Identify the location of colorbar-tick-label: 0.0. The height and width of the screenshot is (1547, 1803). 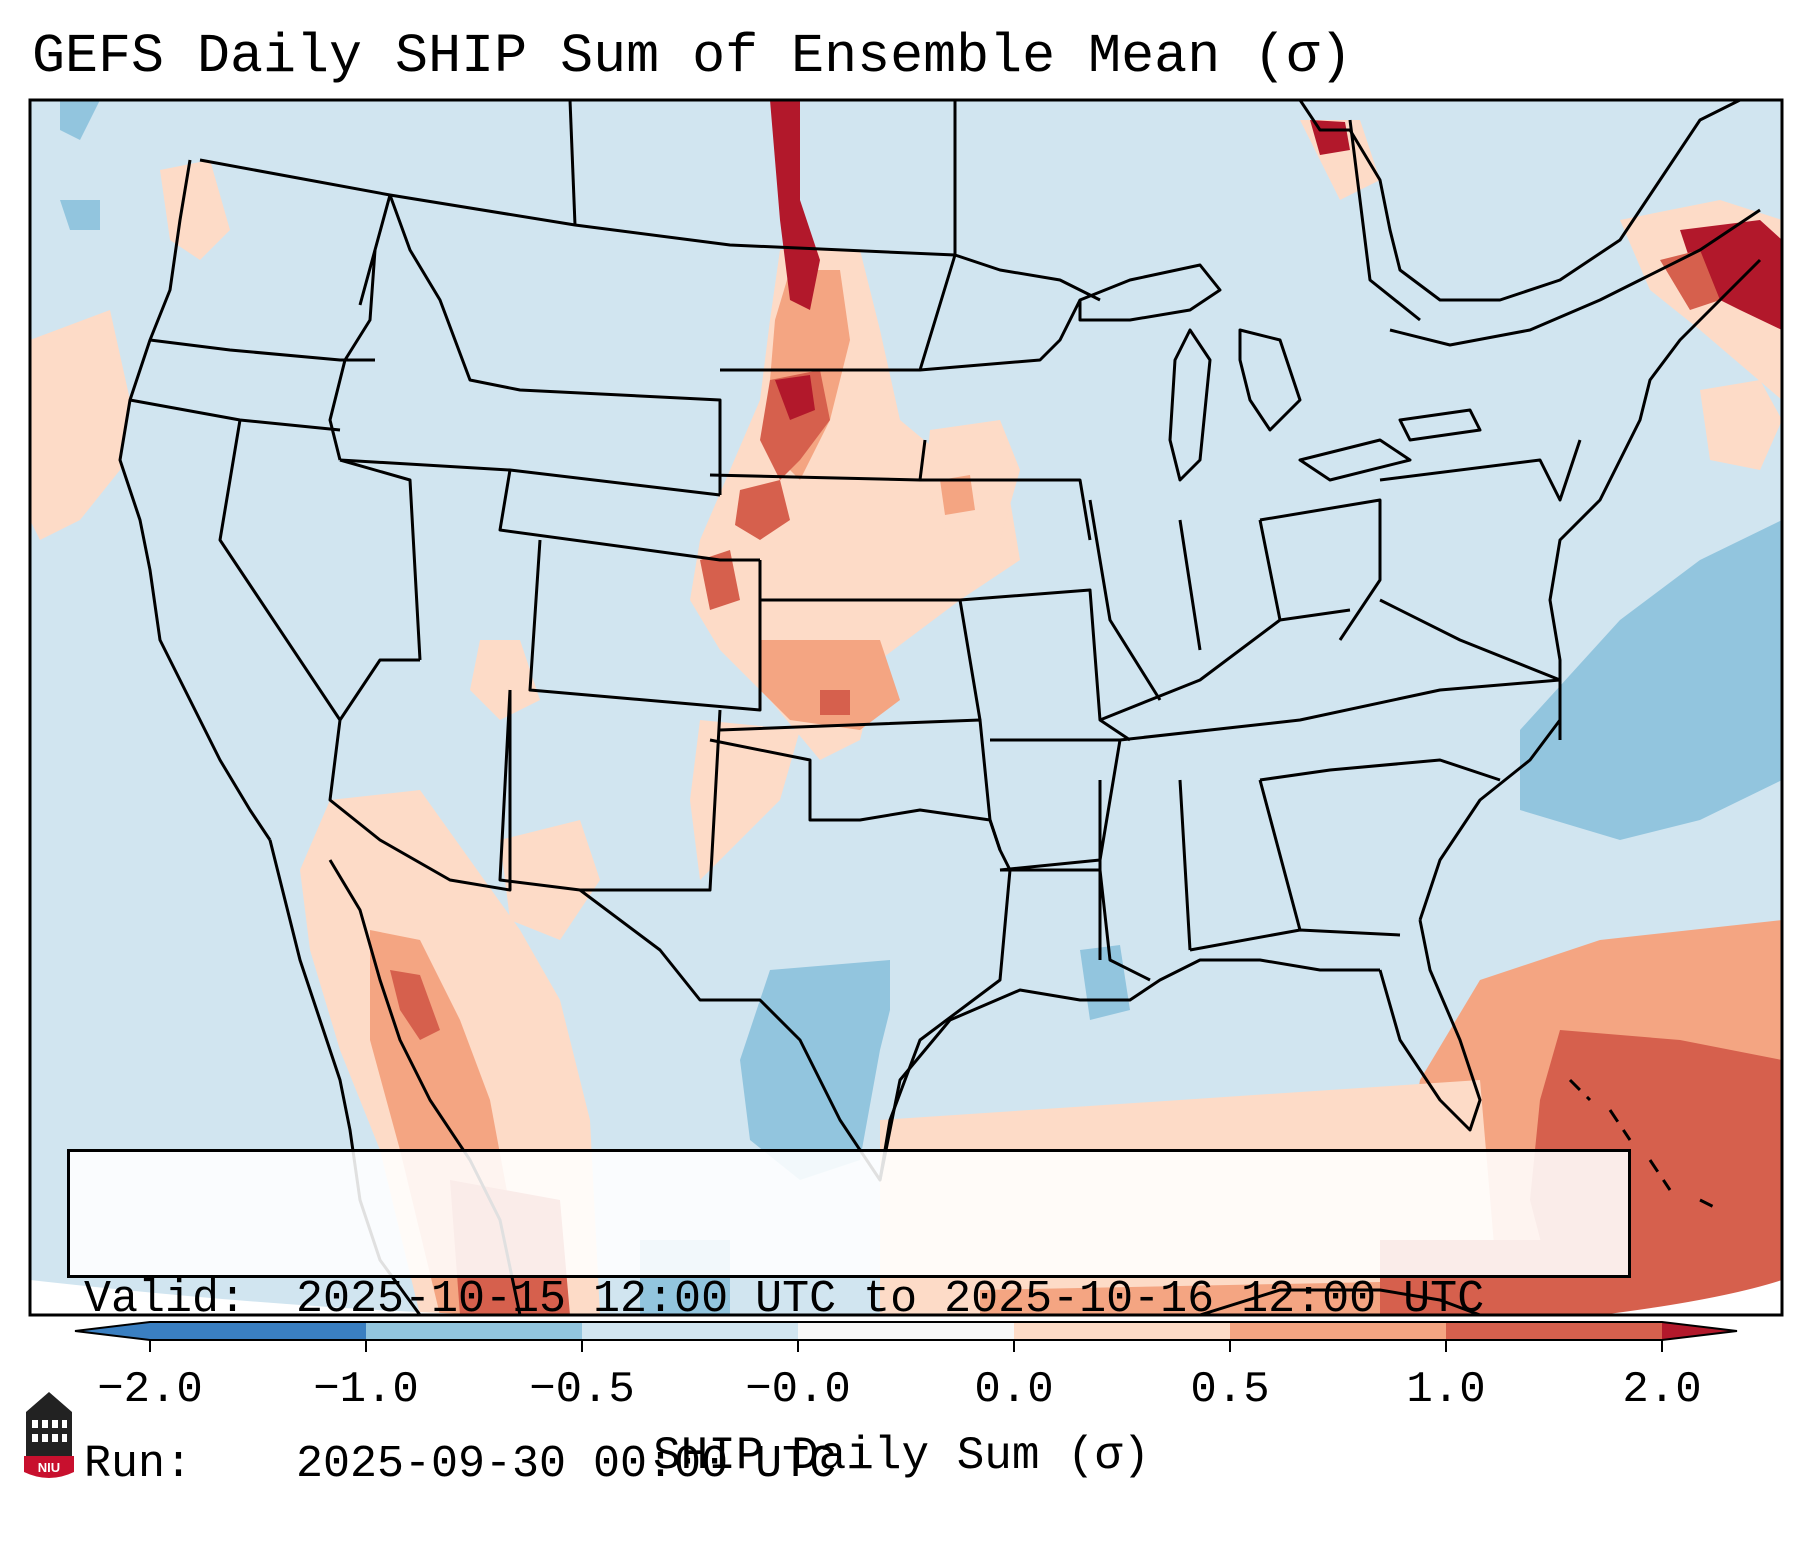
(1014, 1390).